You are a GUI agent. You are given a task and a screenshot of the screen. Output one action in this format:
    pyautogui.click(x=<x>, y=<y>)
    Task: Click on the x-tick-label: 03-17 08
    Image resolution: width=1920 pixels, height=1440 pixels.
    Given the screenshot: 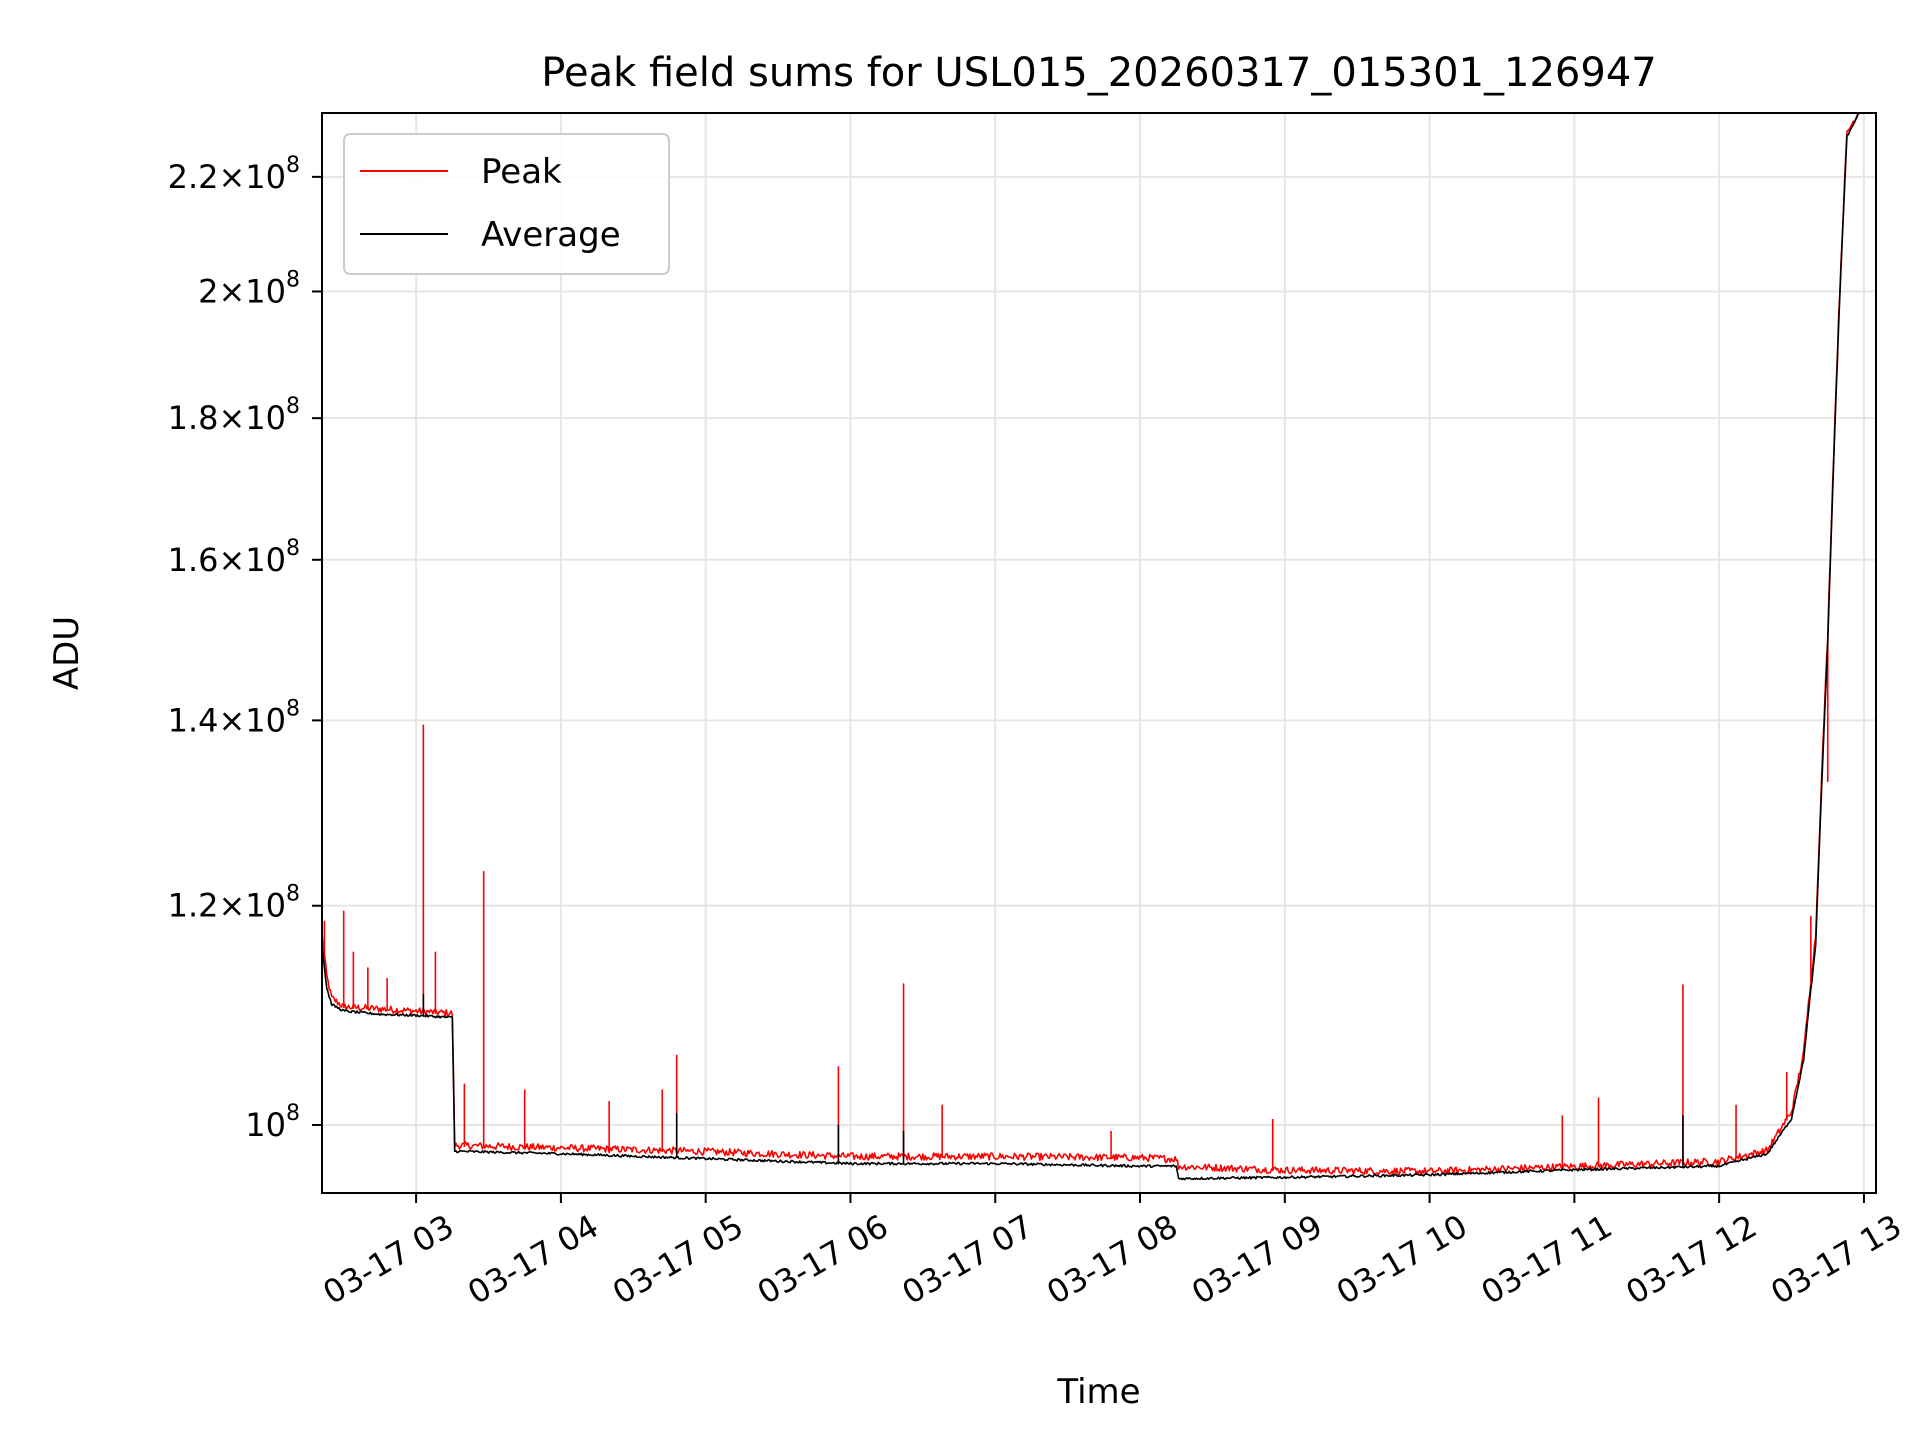 What is the action you would take?
    pyautogui.click(x=1112, y=1259)
    